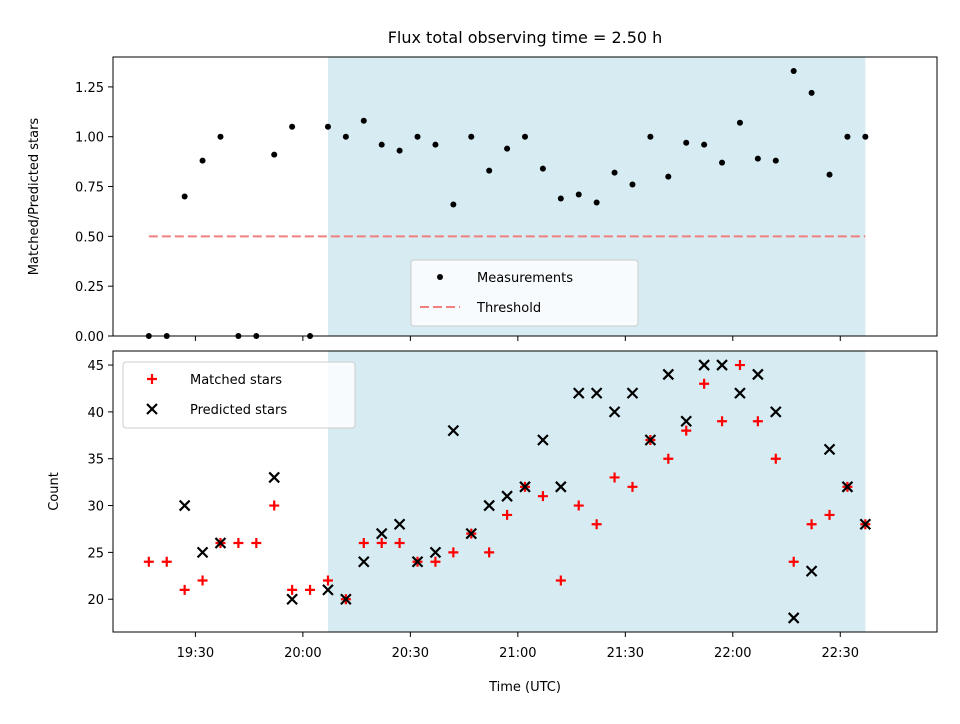 This screenshot has height=724, width=960. What do you see at coordinates (95, 553) in the screenshot?
I see `y-tick-label: 25` at bounding box center [95, 553].